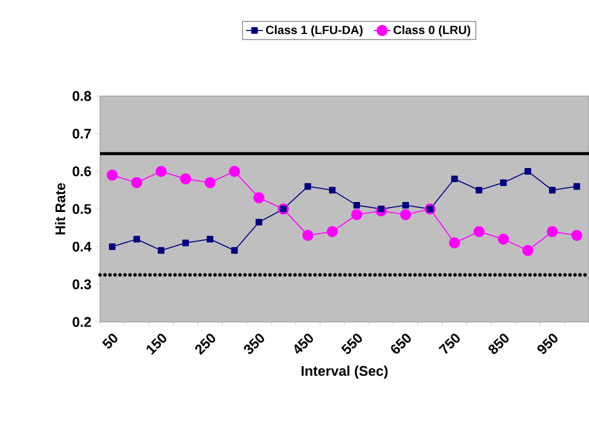 Image resolution: width=589 pixels, height=441 pixels. Describe the element at coordinates (82, 247) in the screenshot. I see `y-tick-label: 0.4` at that location.